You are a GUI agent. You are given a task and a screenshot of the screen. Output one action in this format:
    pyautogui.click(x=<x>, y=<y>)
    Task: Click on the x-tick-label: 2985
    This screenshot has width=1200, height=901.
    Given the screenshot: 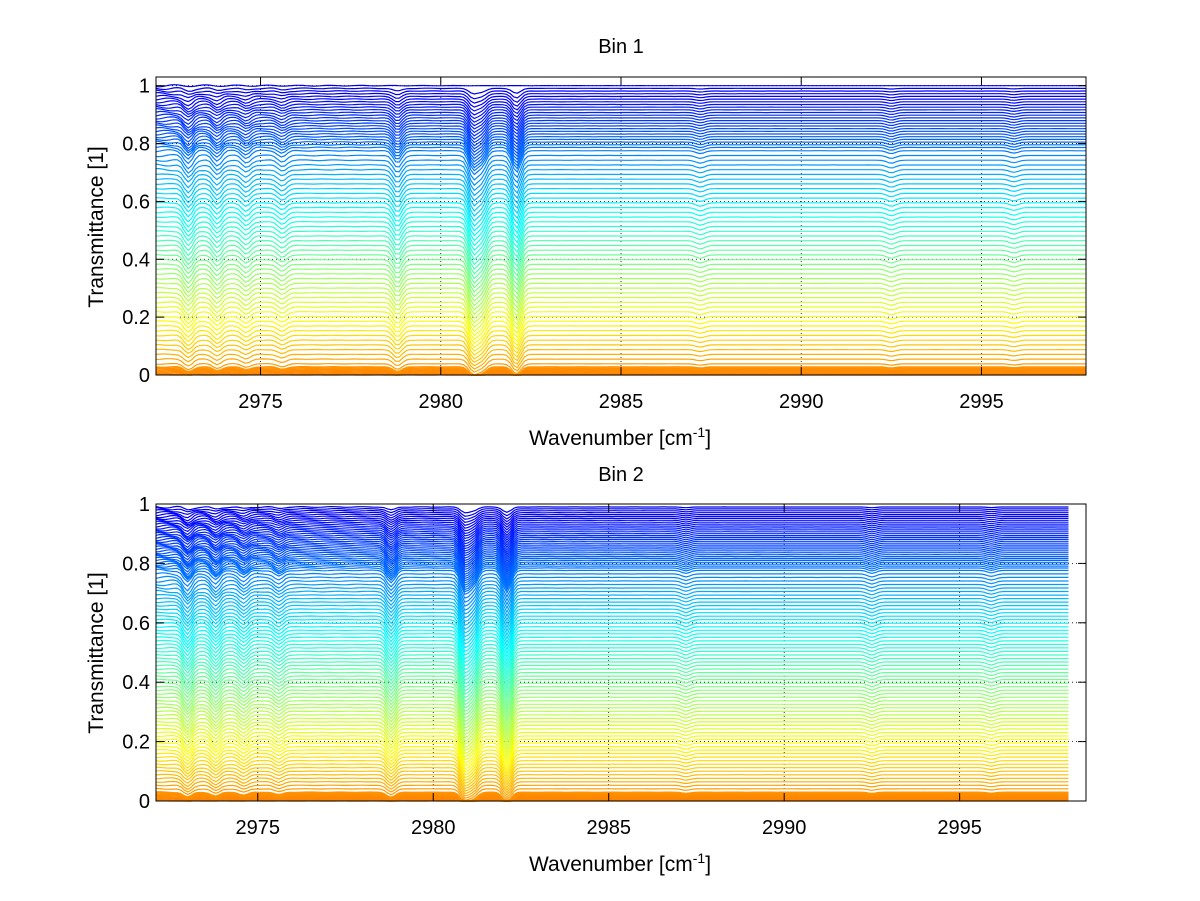 What is the action you would take?
    pyautogui.click(x=621, y=402)
    